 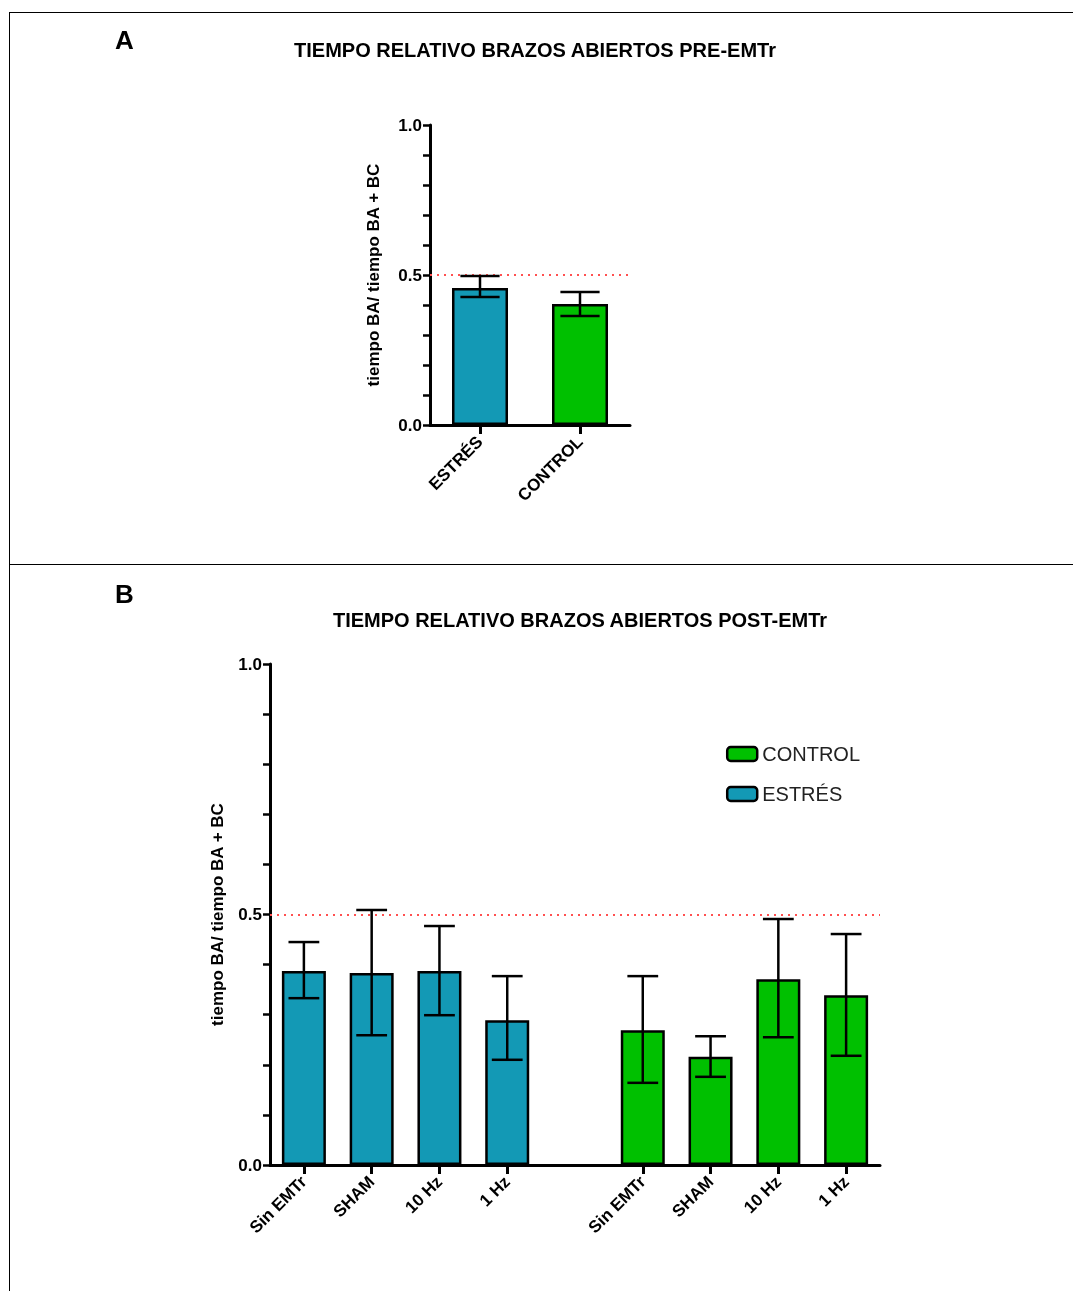 I want to click on text: B, so click(x=124, y=594).